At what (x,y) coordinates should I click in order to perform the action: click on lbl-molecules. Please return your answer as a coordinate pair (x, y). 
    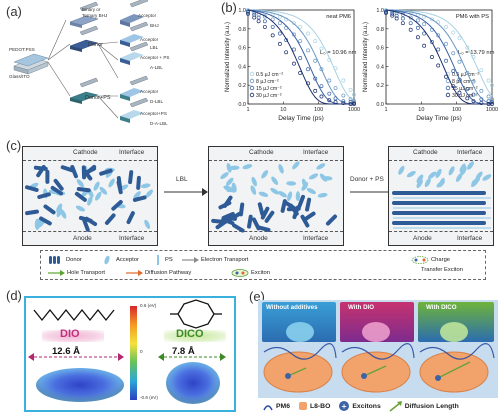
    Looking at the image, I should click on (274, 197).